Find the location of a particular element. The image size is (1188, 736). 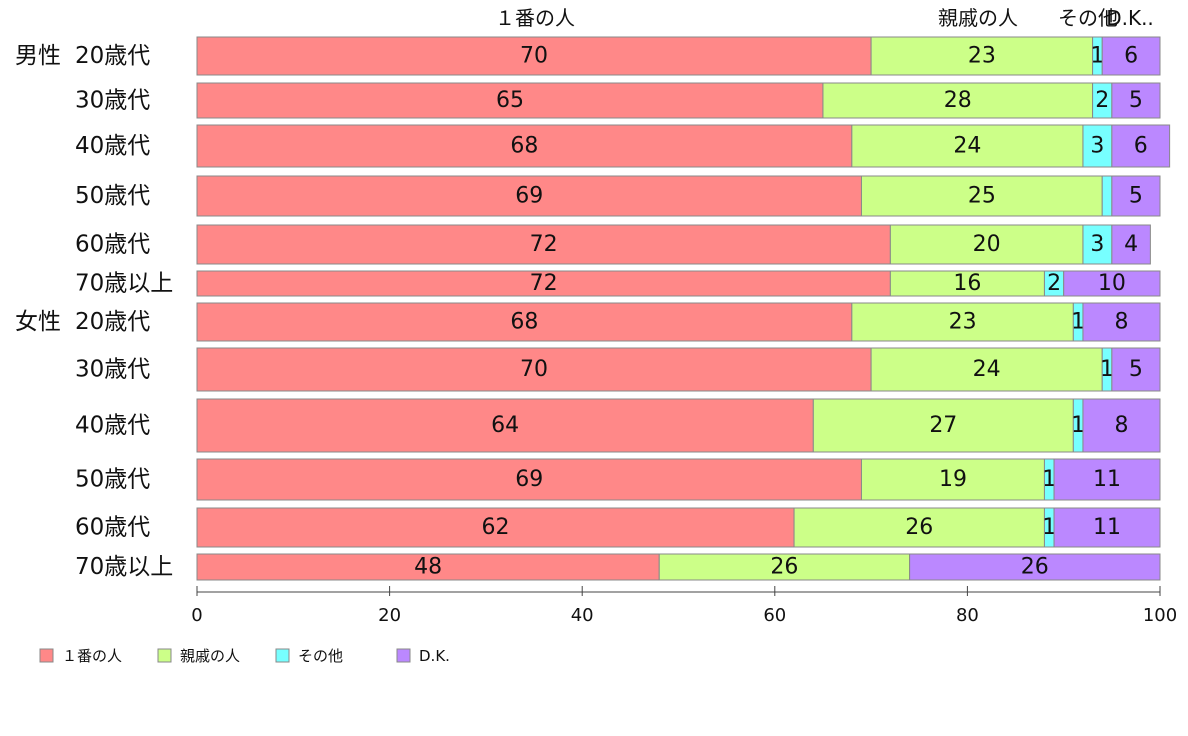

value-label-1-1: 28 is located at coordinates (958, 100).